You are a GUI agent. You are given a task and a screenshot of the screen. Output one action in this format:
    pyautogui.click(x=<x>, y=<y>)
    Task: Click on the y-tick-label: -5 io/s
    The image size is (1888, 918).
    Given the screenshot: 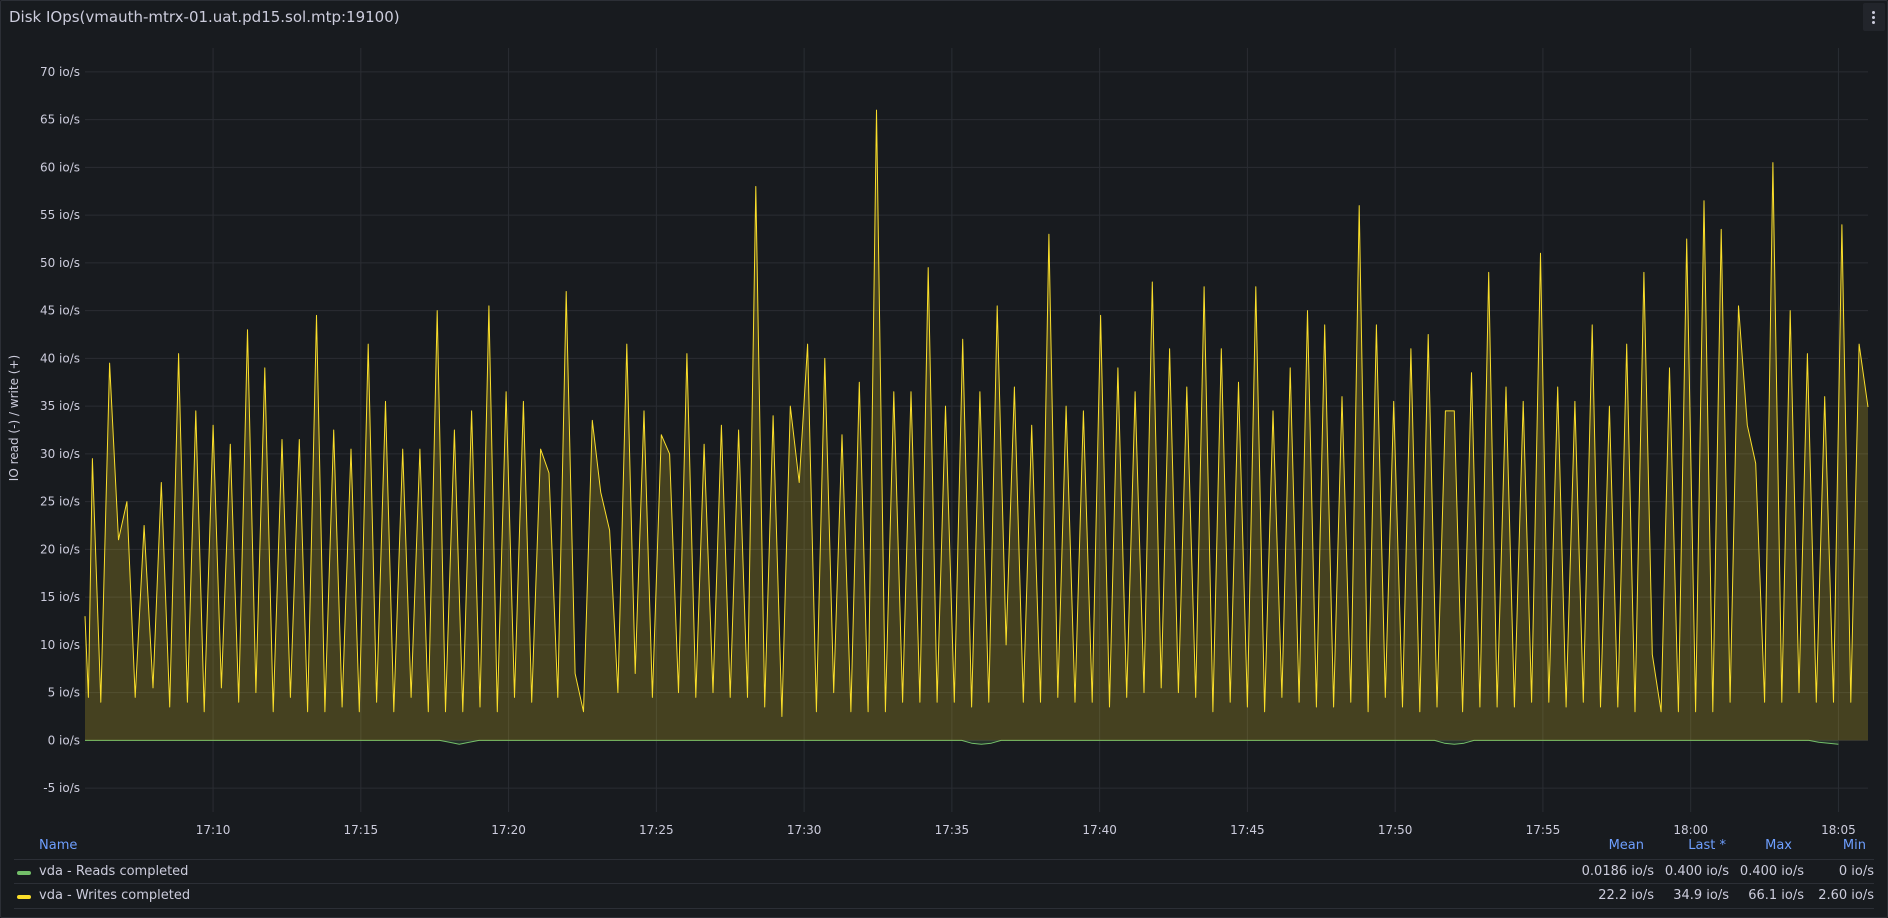 What is the action you would take?
    pyautogui.click(x=61, y=788)
    